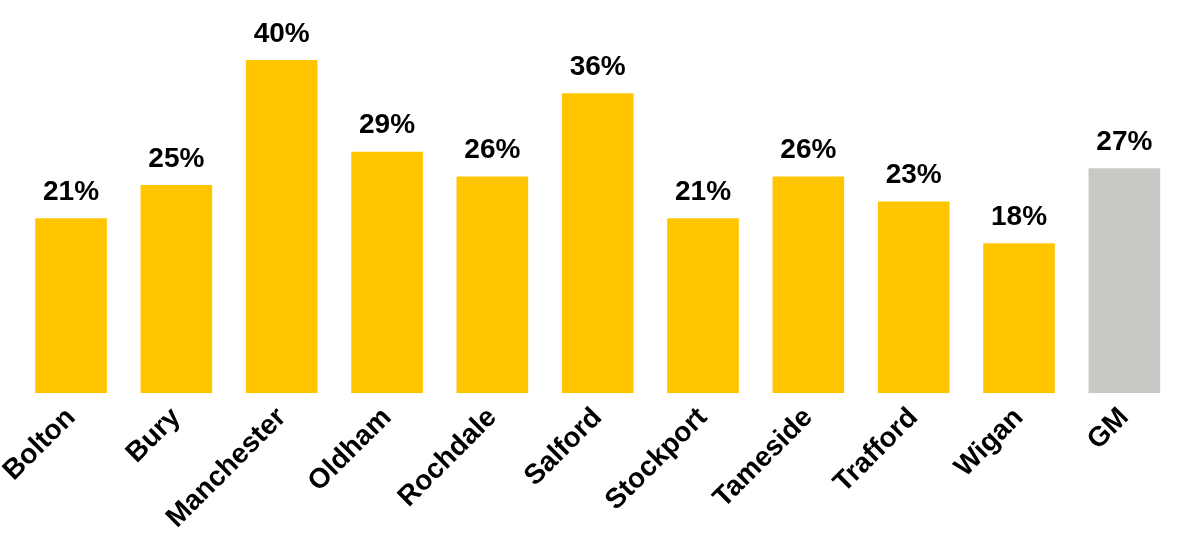 The height and width of the screenshot is (543, 1177). Describe the element at coordinates (1019, 215) in the screenshot. I see `data-label: 18%` at that location.